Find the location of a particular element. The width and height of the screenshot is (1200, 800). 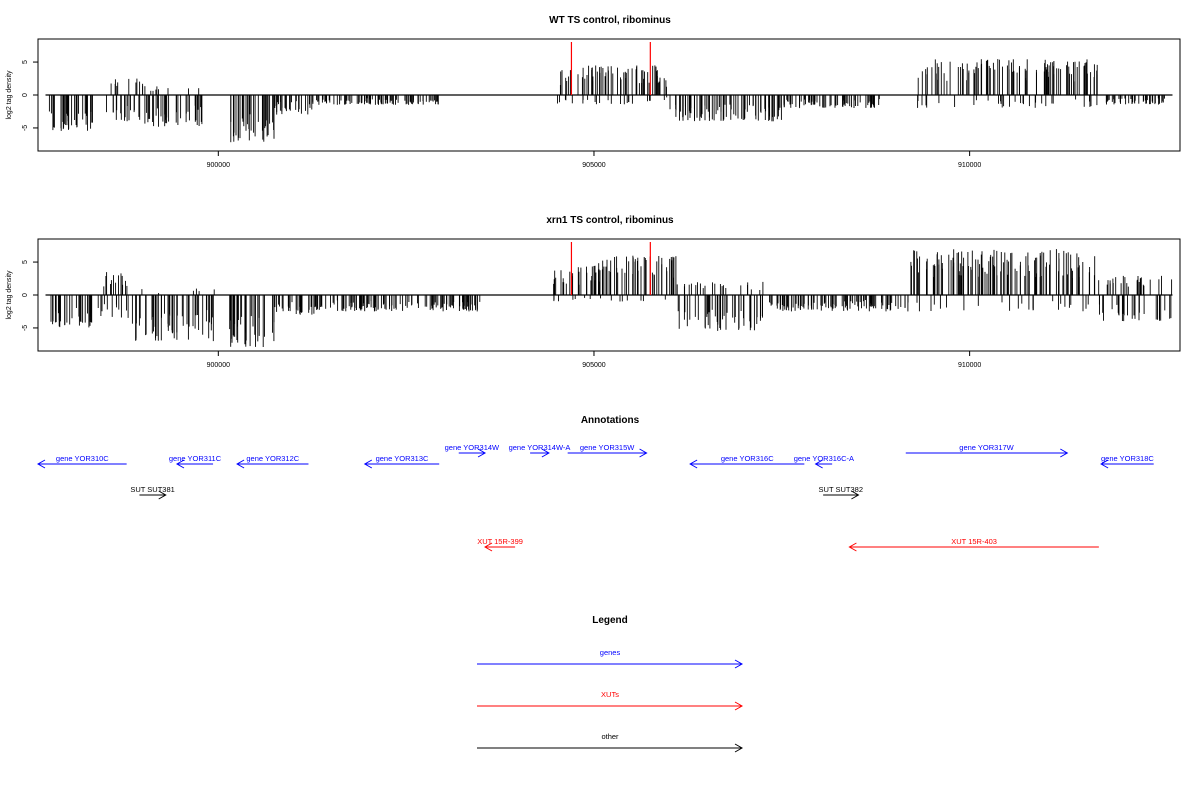

feature-label: gene YOR317W is located at coordinates (986, 447).